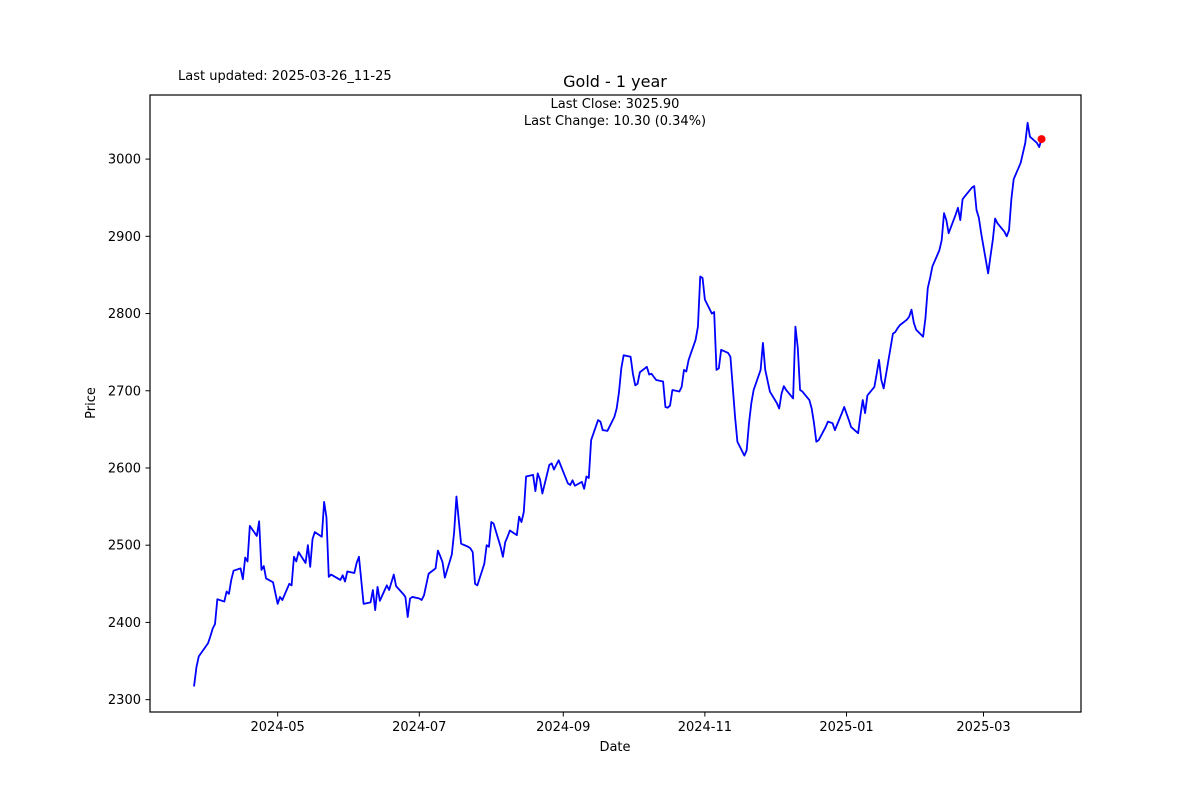  I want to click on x-tick-label: 2024-09, so click(563, 727).